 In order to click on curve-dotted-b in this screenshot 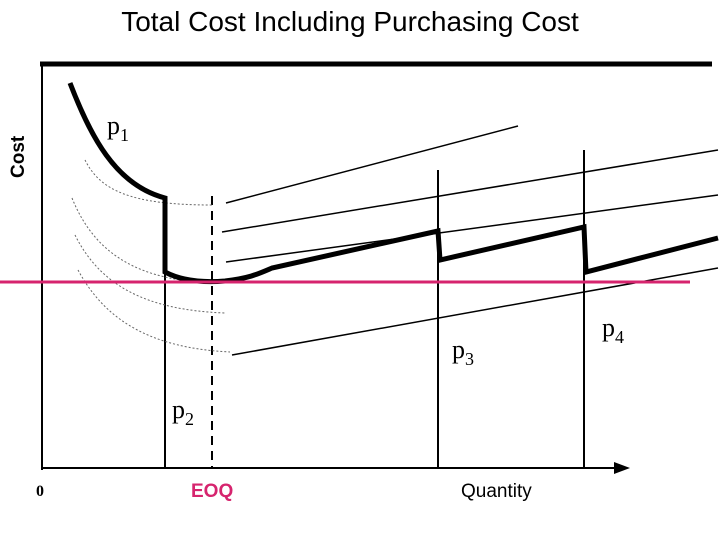, I will do `click(146, 240)`.